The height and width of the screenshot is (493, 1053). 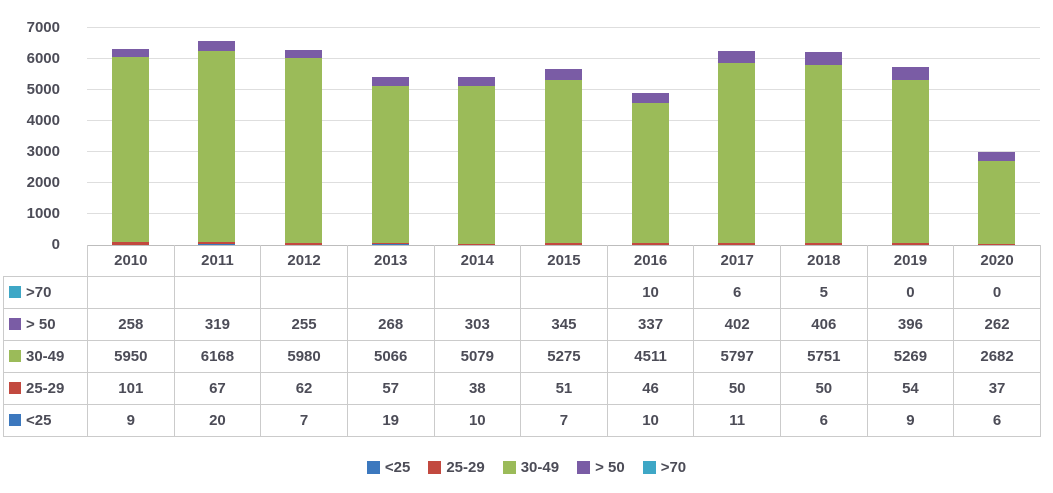 What do you see at coordinates (131, 388) in the screenshot?
I see `value-cell: 101` at bounding box center [131, 388].